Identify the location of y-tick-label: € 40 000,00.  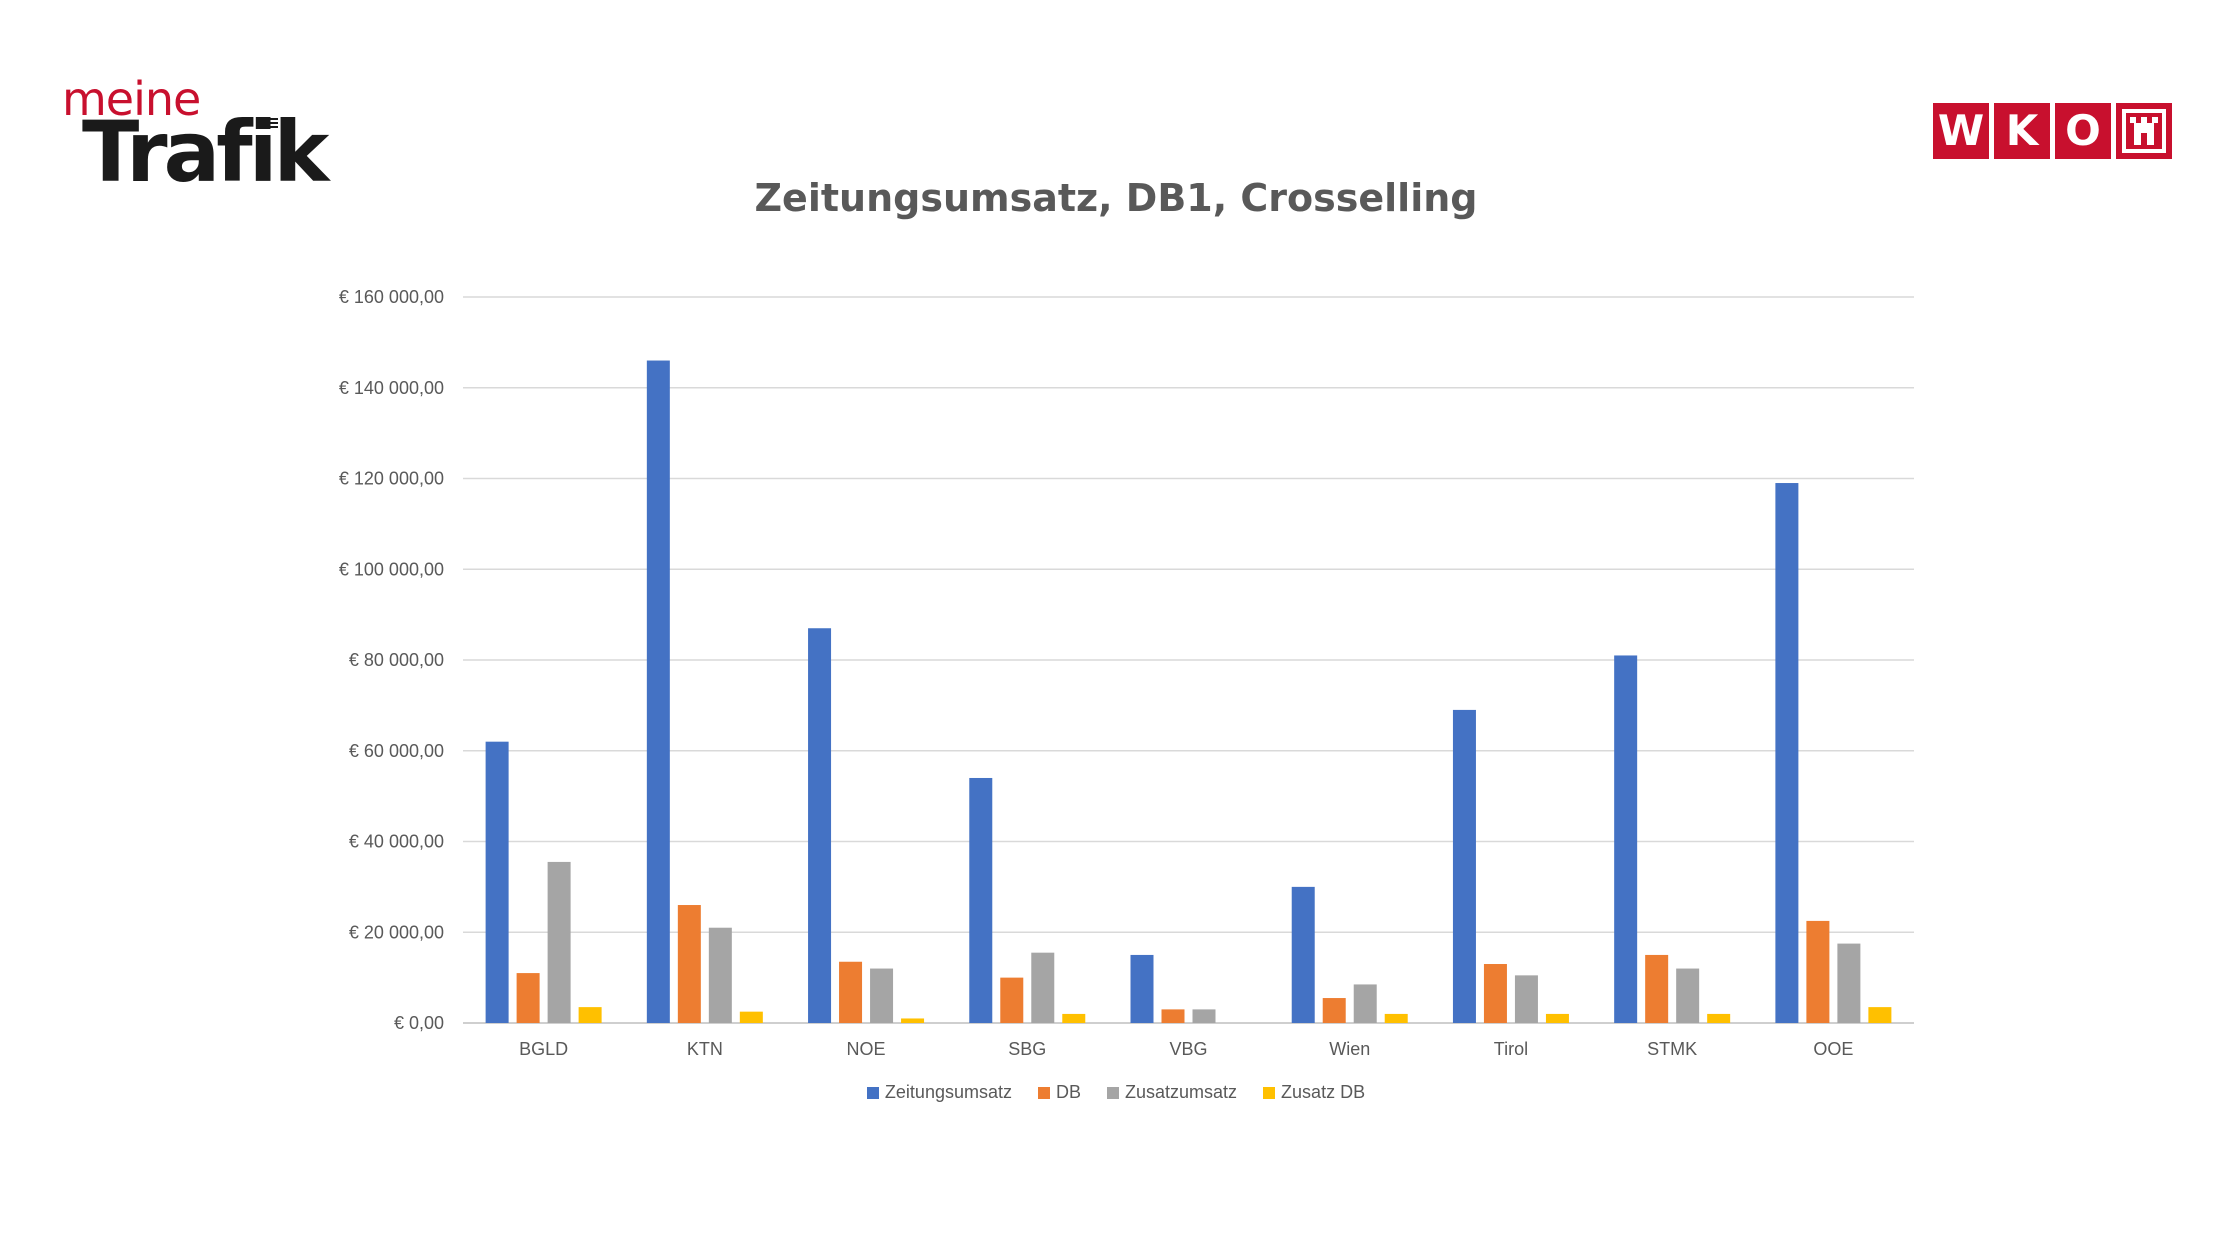
(396, 842).